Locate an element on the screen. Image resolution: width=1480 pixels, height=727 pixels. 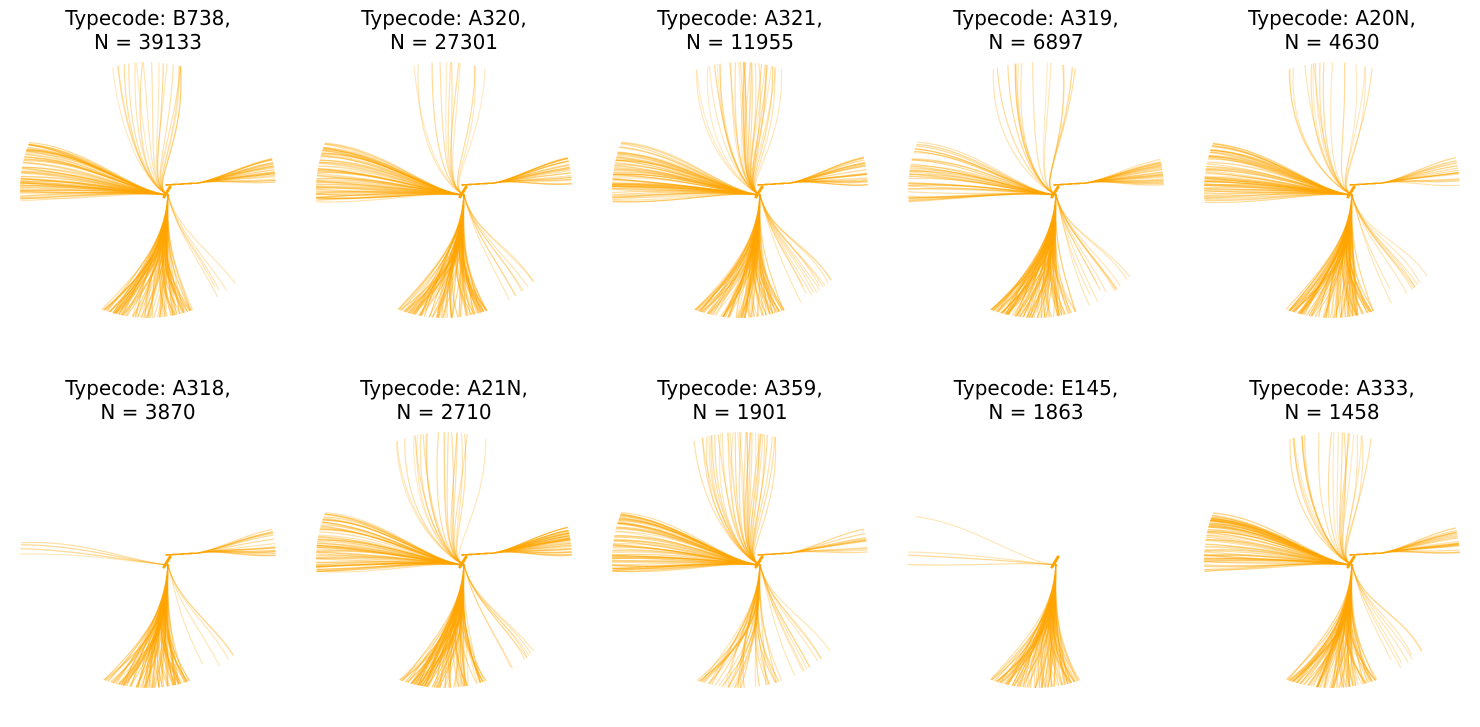
trajectory-panel-a333: Typecode: A333, N = 1458 is located at coordinates (1332, 548).